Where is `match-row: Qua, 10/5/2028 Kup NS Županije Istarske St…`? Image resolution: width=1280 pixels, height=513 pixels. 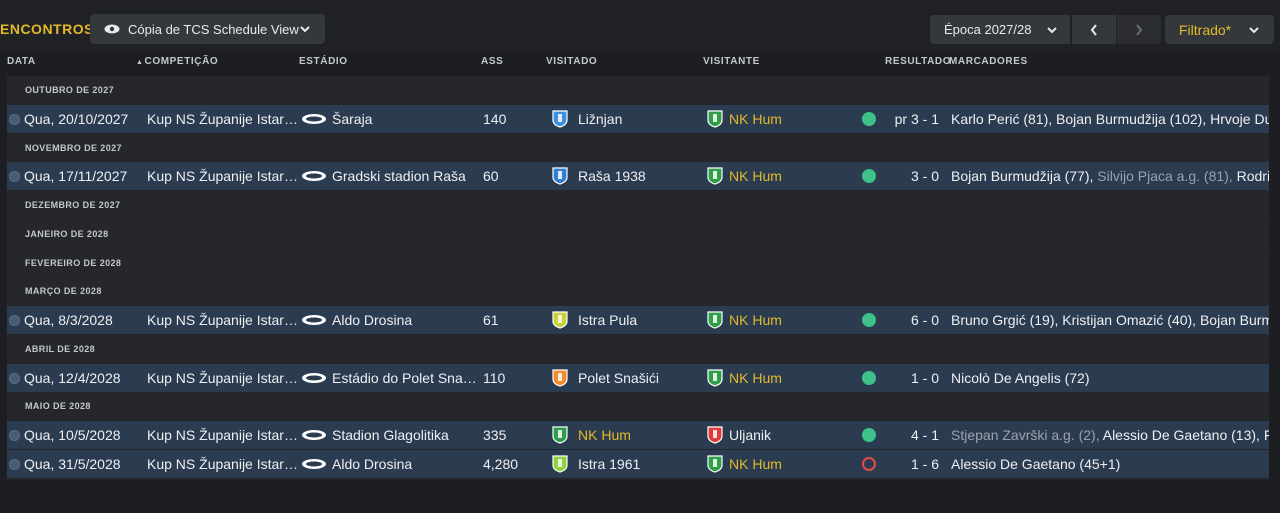 match-row: Qua, 10/5/2028 Kup NS Županije Istarske St… is located at coordinates (638, 435).